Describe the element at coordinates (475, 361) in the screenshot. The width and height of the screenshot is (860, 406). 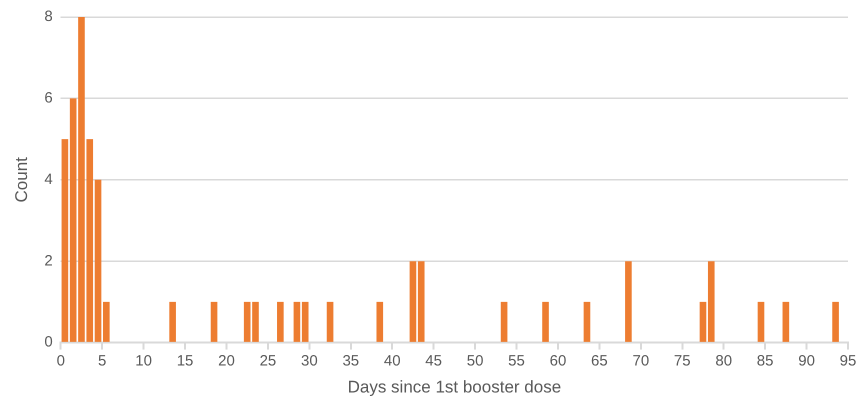
I see `x-tick-label: 50` at that location.